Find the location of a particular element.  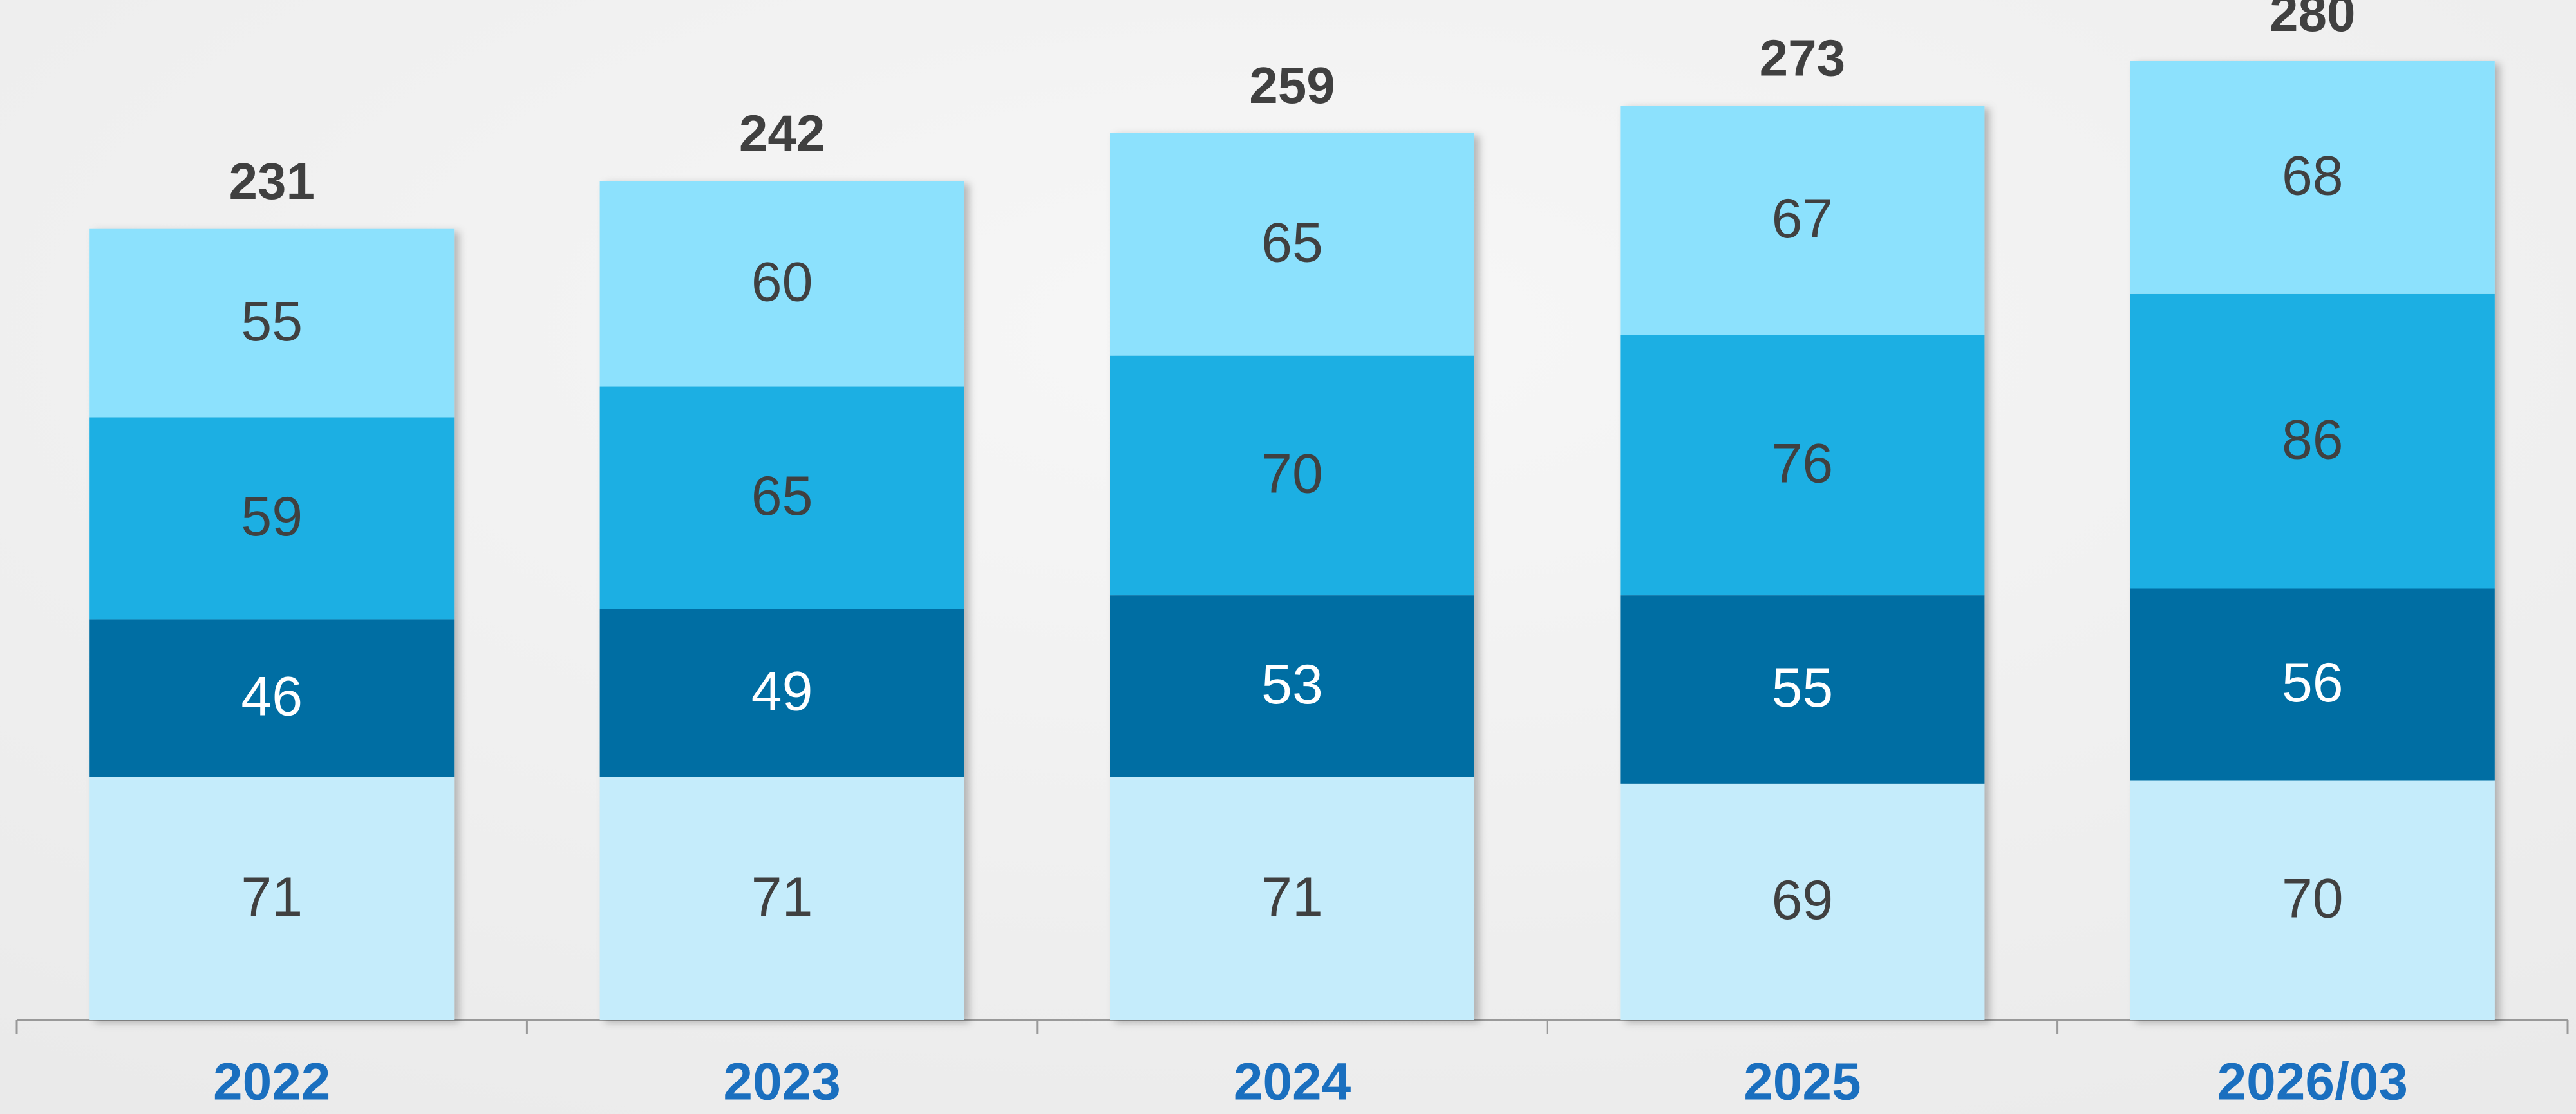

total-label: 273 is located at coordinates (1802, 57).